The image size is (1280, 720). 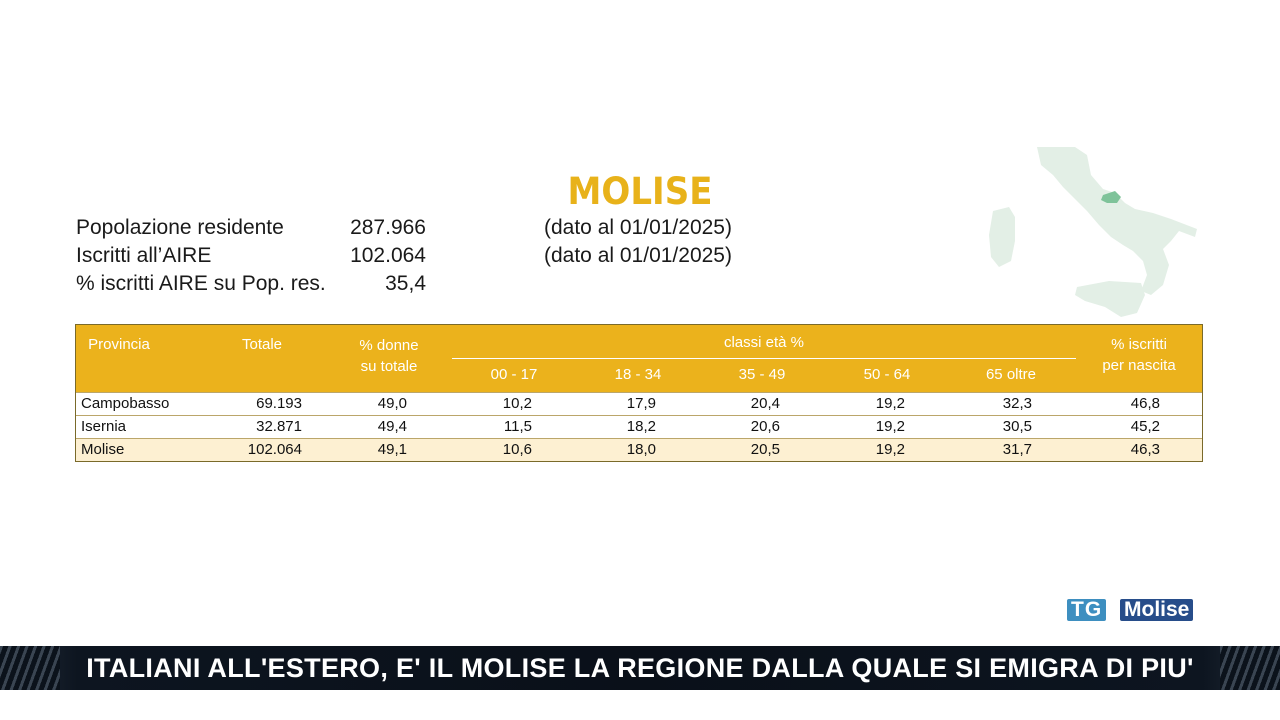 I want to click on cell-age: 30,5, so click(x=1017, y=426).